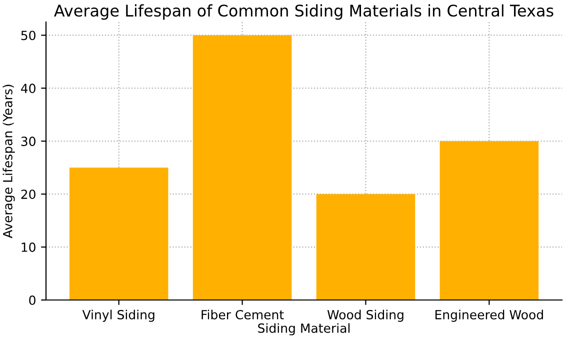 The width and height of the screenshot is (568, 338). What do you see at coordinates (28, 89) in the screenshot?
I see `y-tick-label: 40` at bounding box center [28, 89].